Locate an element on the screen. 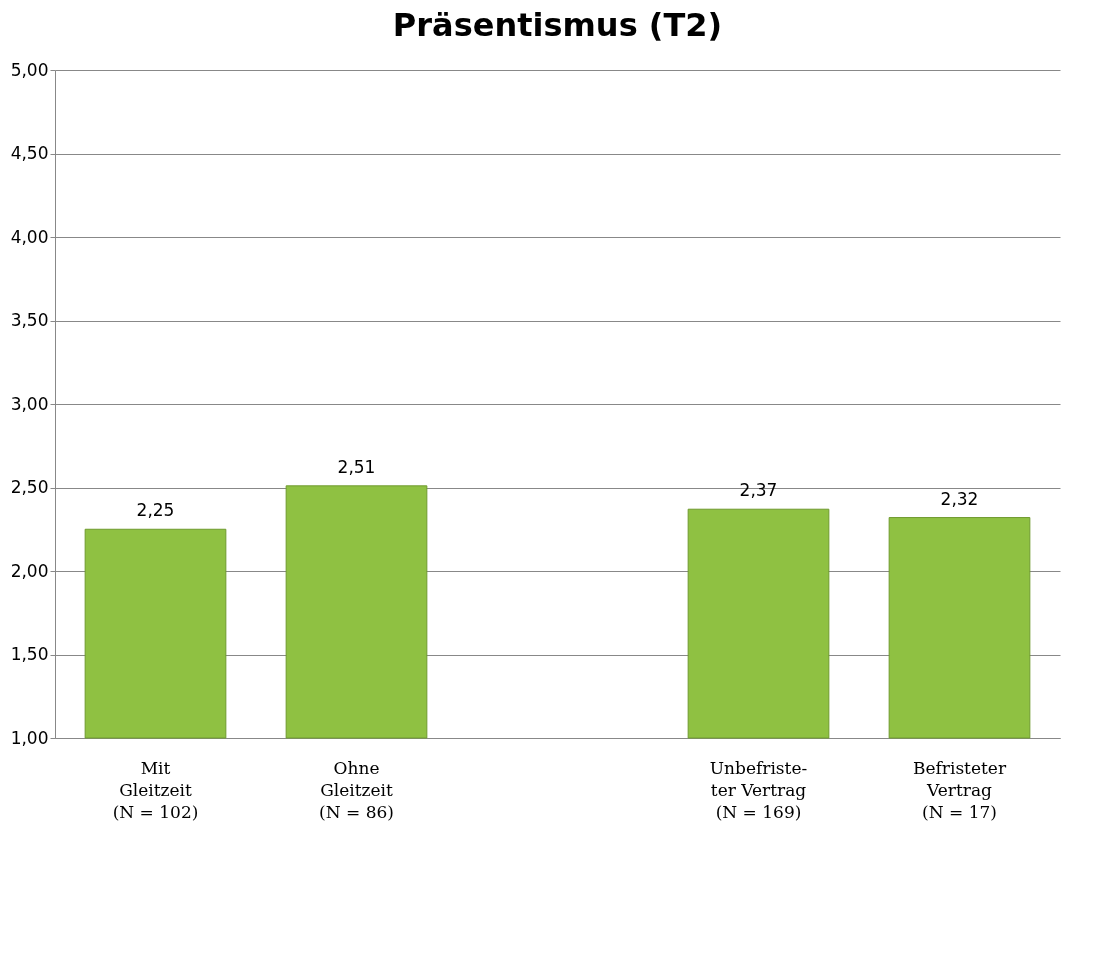  data-label: 2,51 is located at coordinates (356, 466).